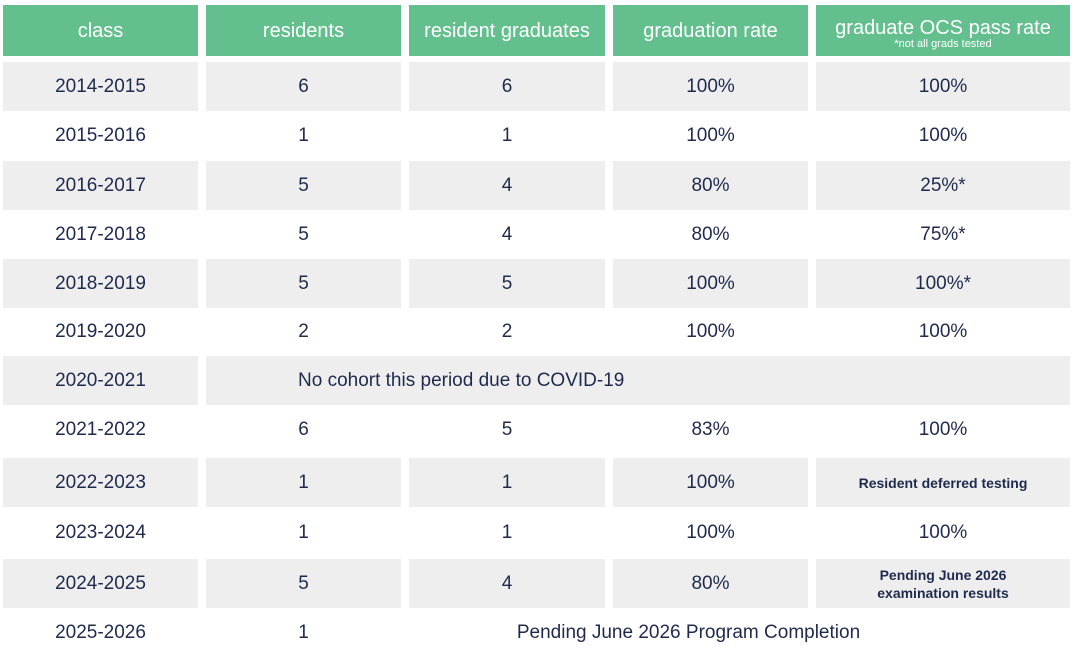  Describe the element at coordinates (100, 135) in the screenshot. I see `cell-class: 2015-2016` at that location.